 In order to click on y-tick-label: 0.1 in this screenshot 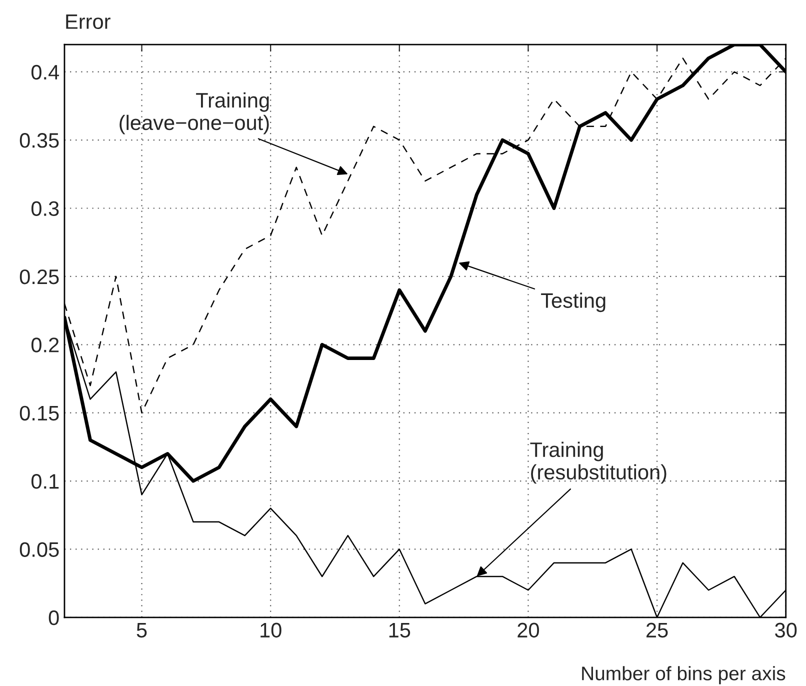, I will do `click(45, 481)`.